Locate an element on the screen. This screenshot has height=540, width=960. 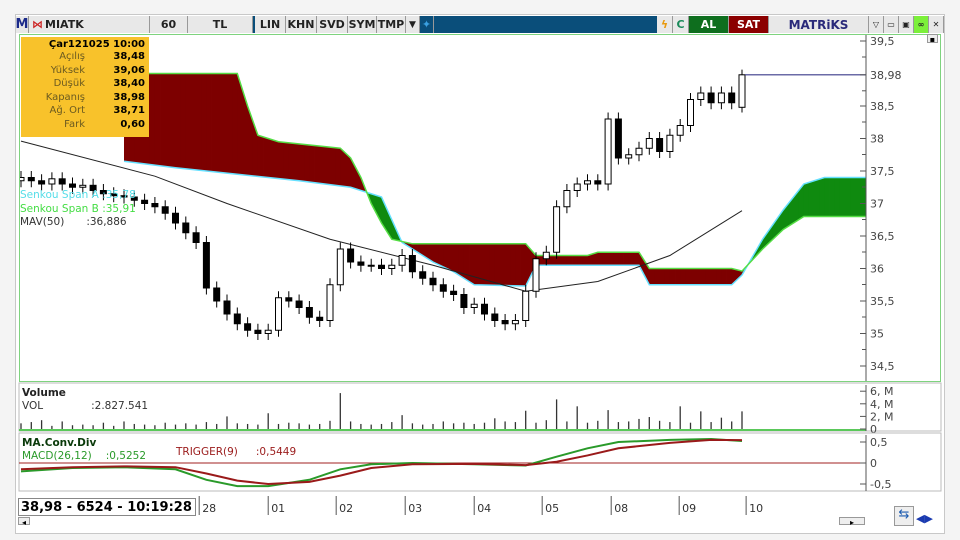
svd-button: SVD is located at coordinates (332, 24).